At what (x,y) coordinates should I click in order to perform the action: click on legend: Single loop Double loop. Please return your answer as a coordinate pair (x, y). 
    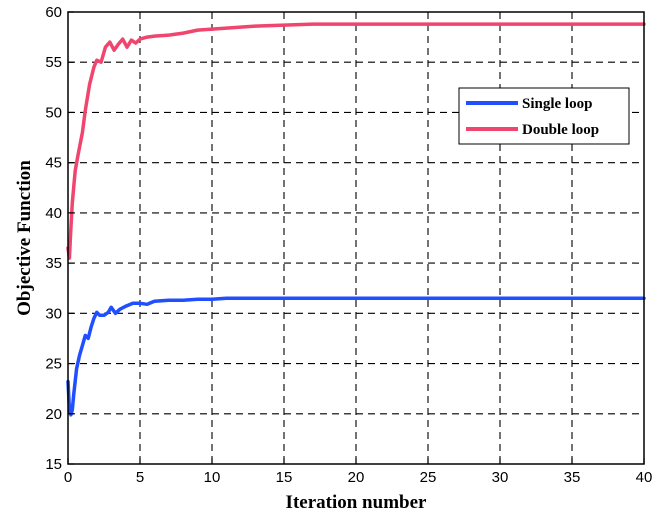
    Looking at the image, I should click on (544, 116).